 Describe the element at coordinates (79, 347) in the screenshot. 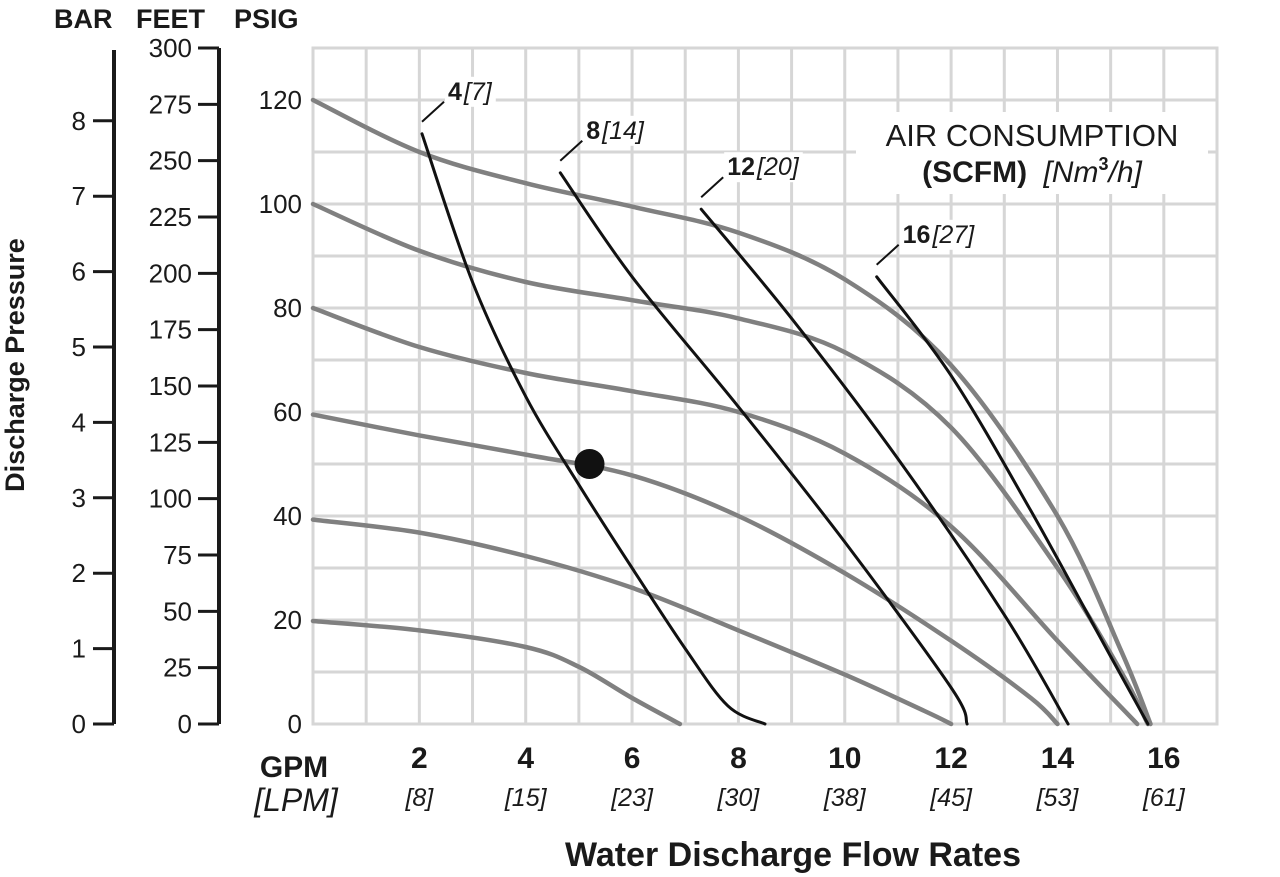

I see `bar-tick-label: 5` at that location.